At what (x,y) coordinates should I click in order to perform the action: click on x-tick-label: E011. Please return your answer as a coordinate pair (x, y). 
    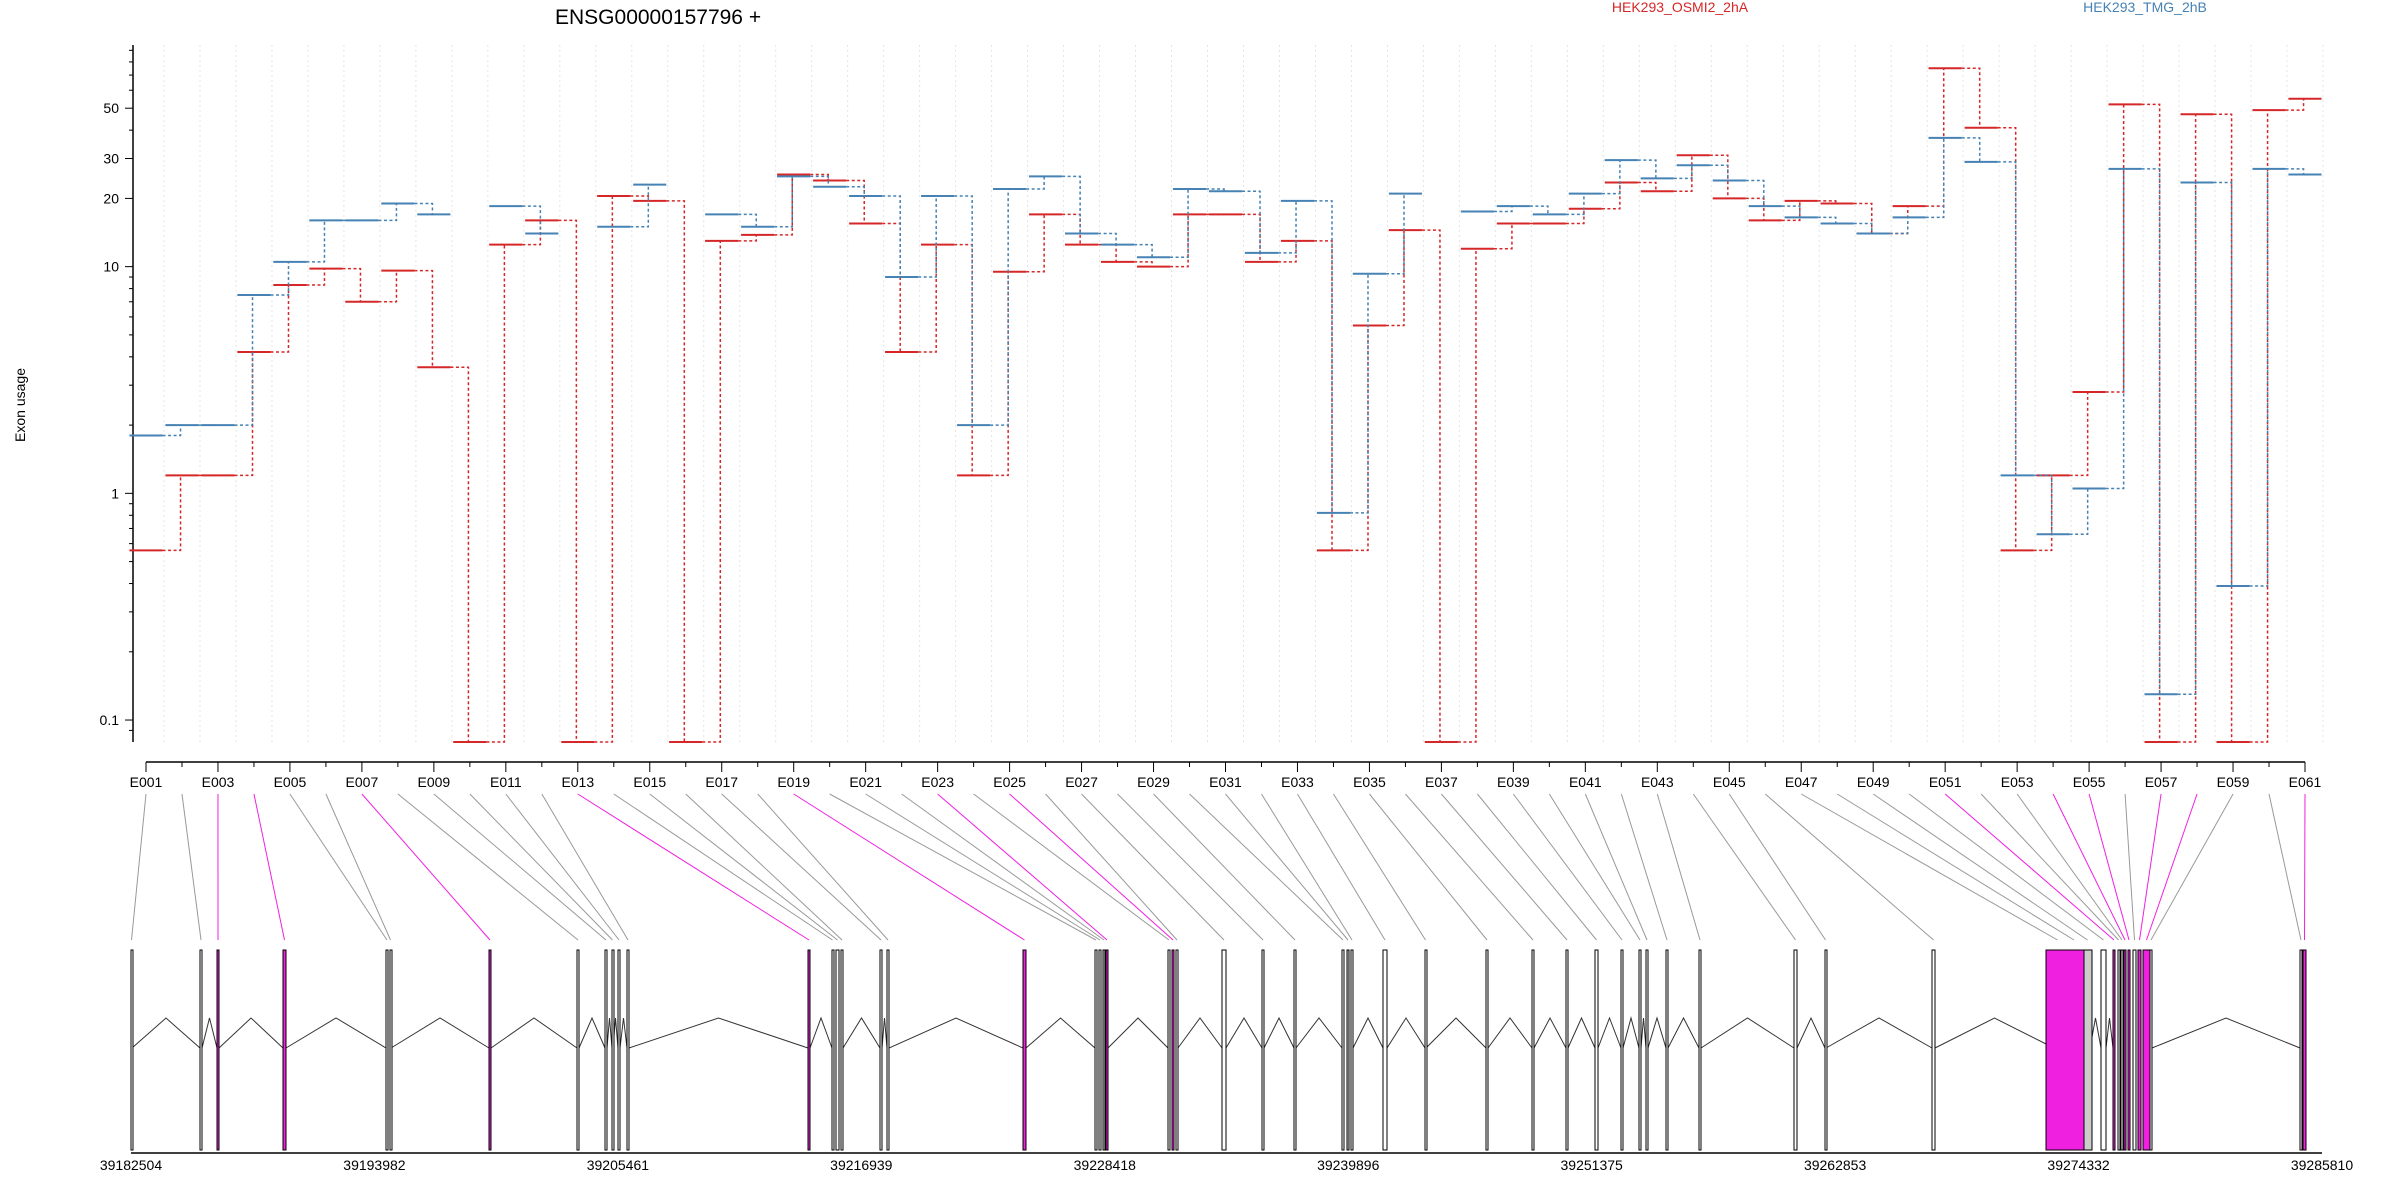
    Looking at the image, I should click on (506, 782).